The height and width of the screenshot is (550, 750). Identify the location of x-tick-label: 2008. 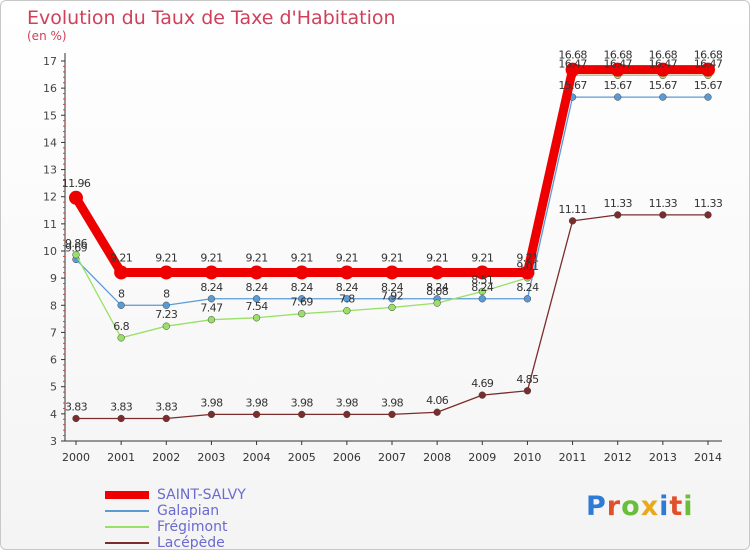
(437, 457).